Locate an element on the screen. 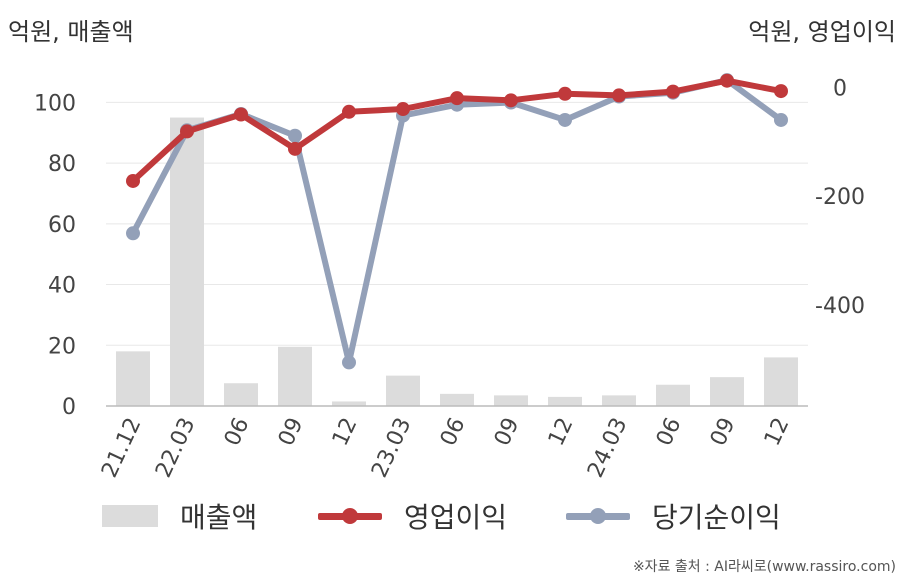  x-axis-tick: 21.12 is located at coordinates (121, 448).